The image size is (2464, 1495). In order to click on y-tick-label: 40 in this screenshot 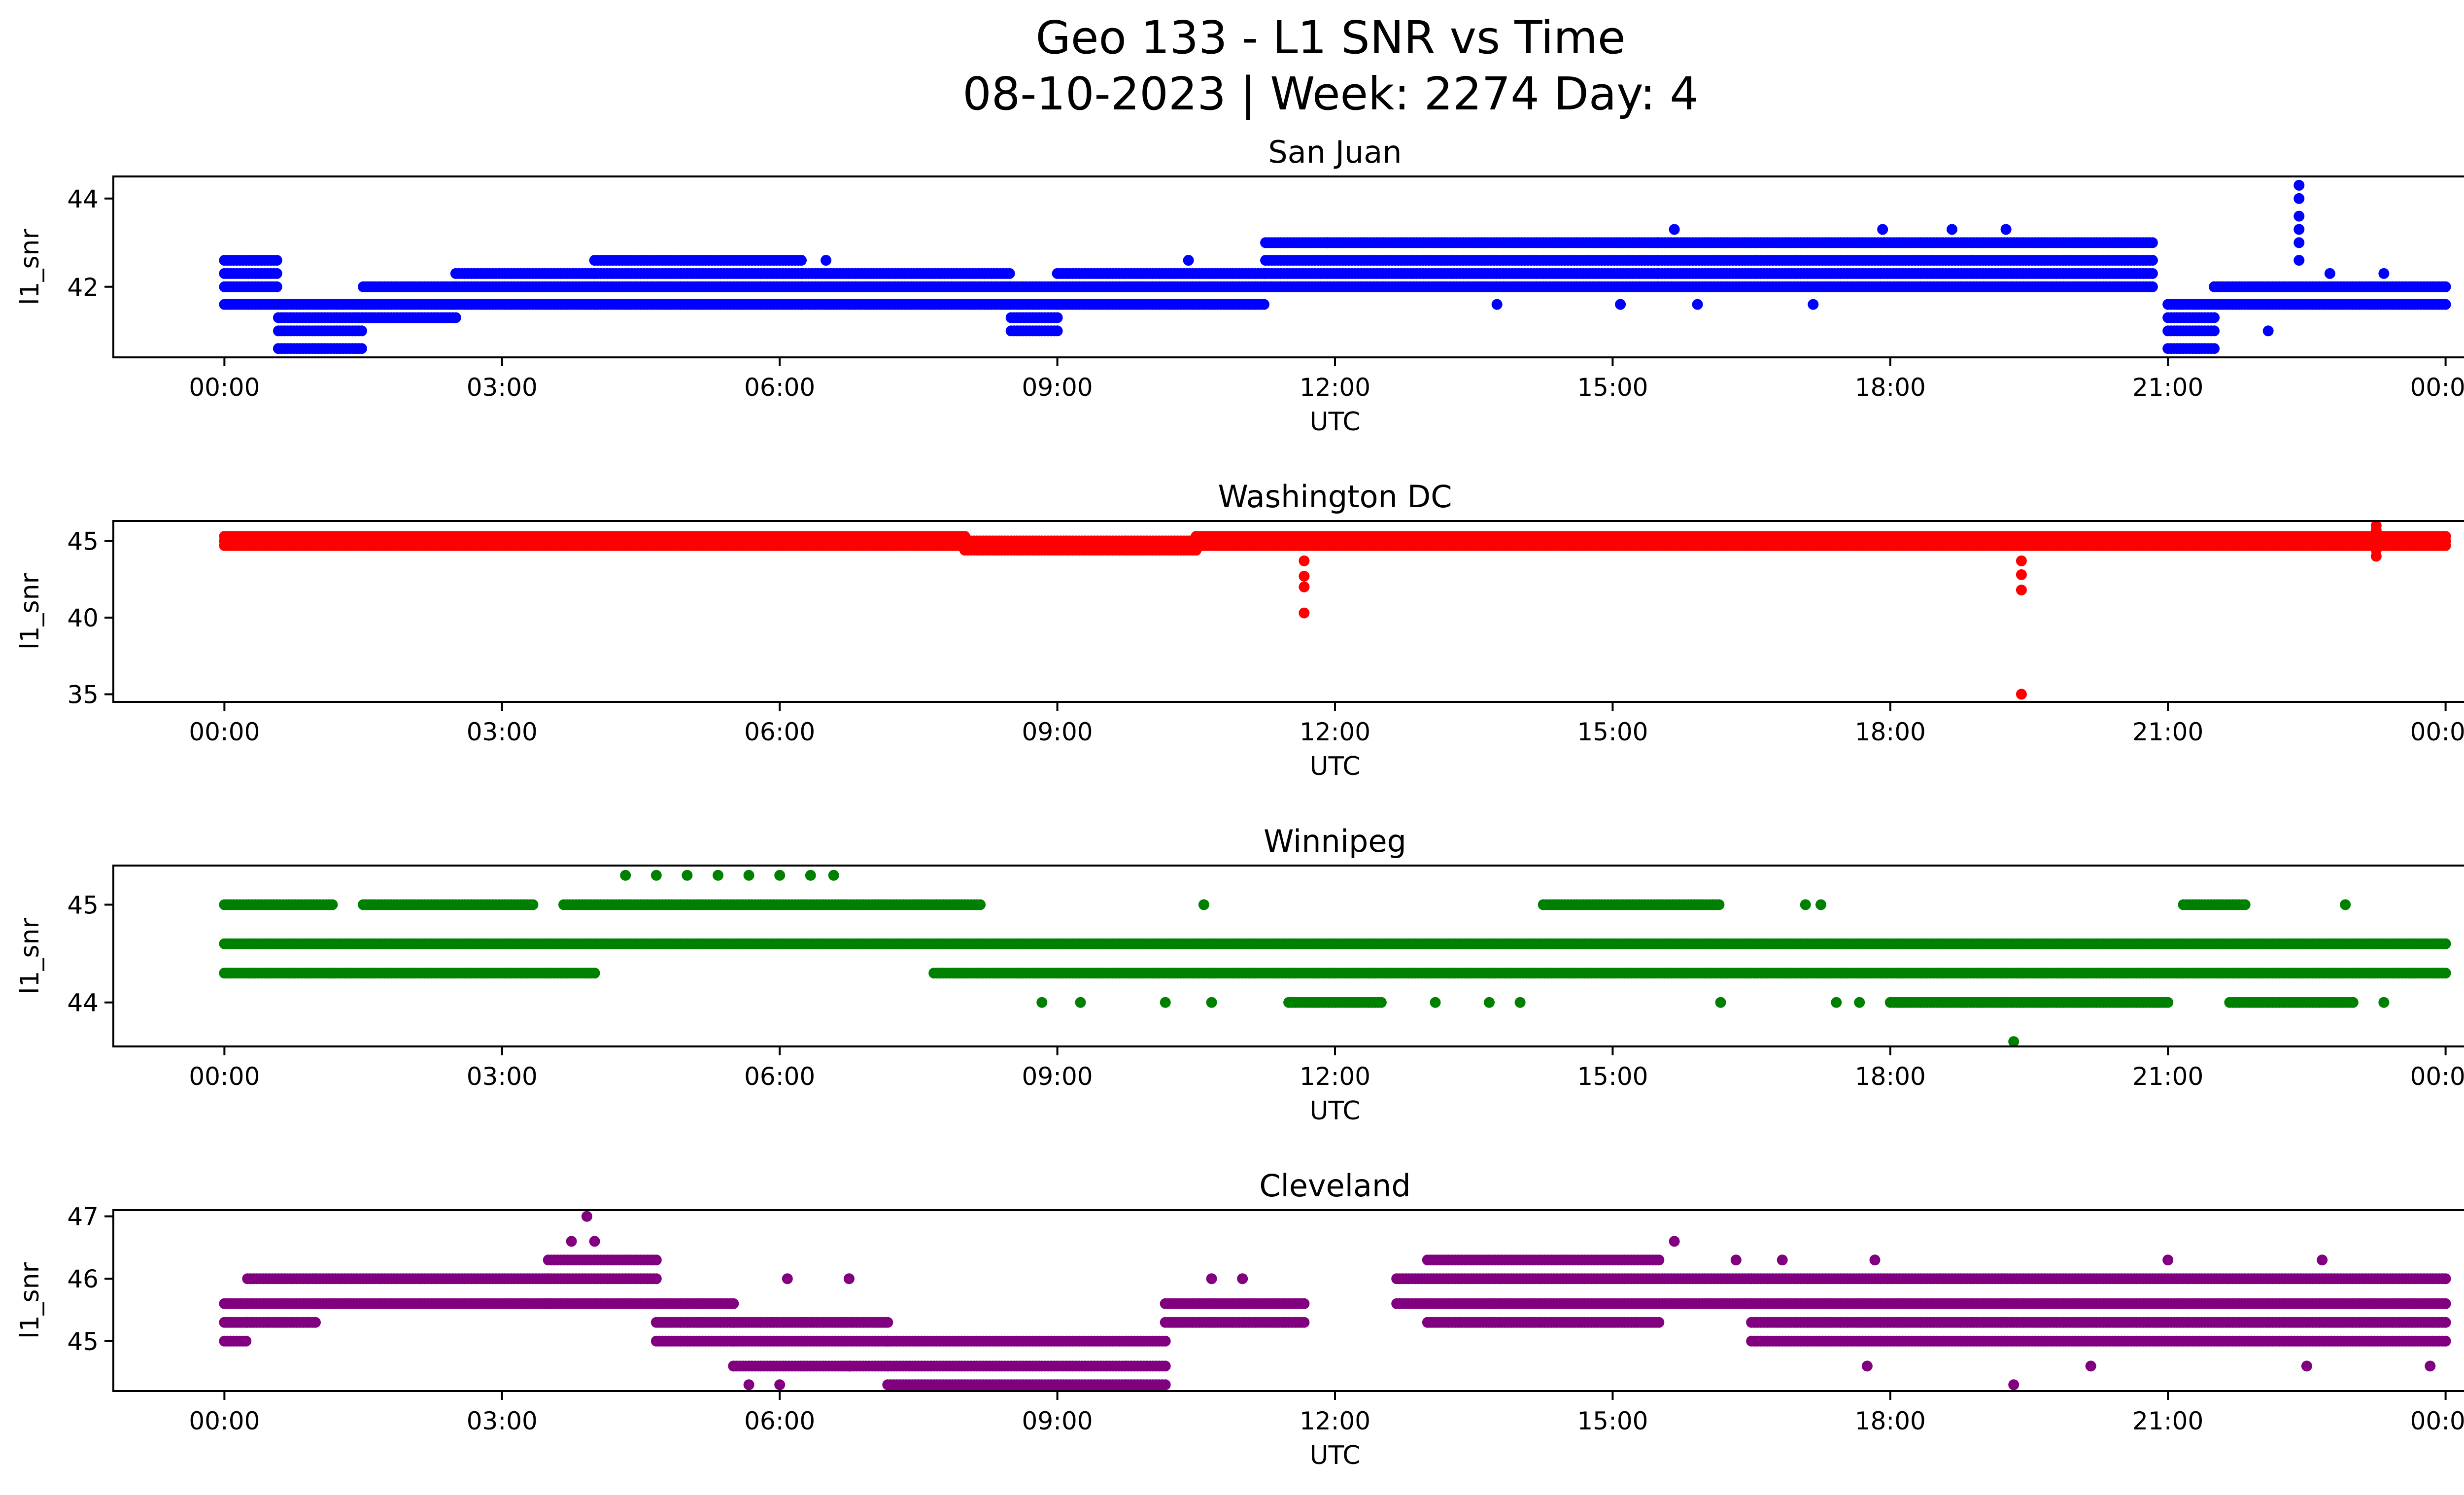, I will do `click(83, 618)`.